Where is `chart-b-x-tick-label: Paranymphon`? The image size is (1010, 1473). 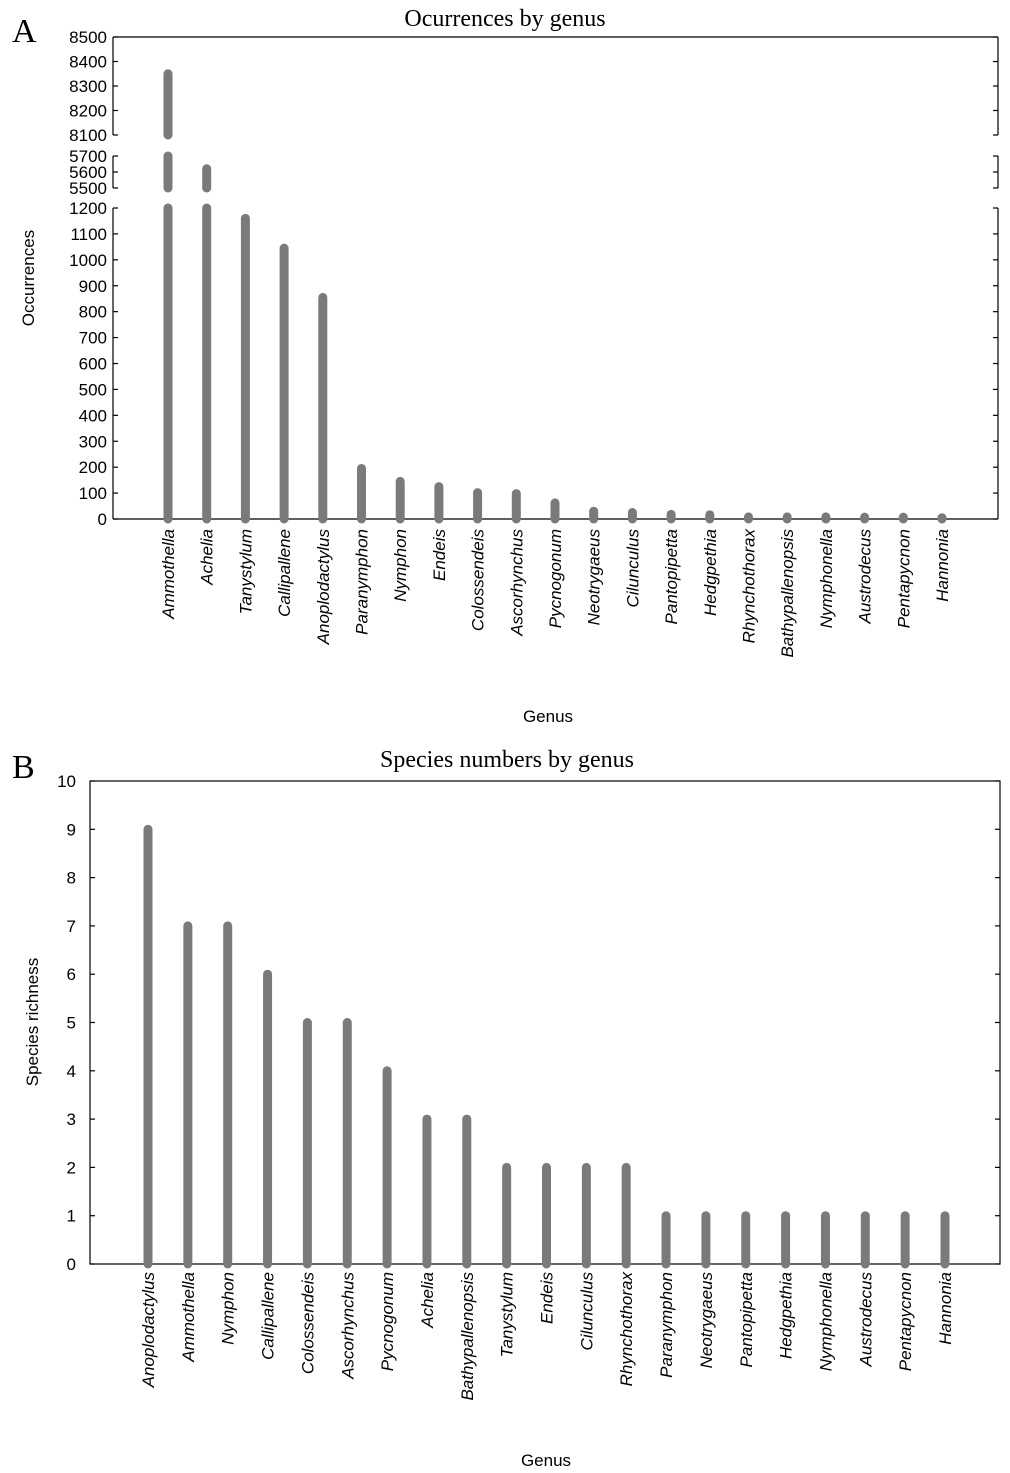 chart-b-x-tick-label: Paranymphon is located at coordinates (666, 1325).